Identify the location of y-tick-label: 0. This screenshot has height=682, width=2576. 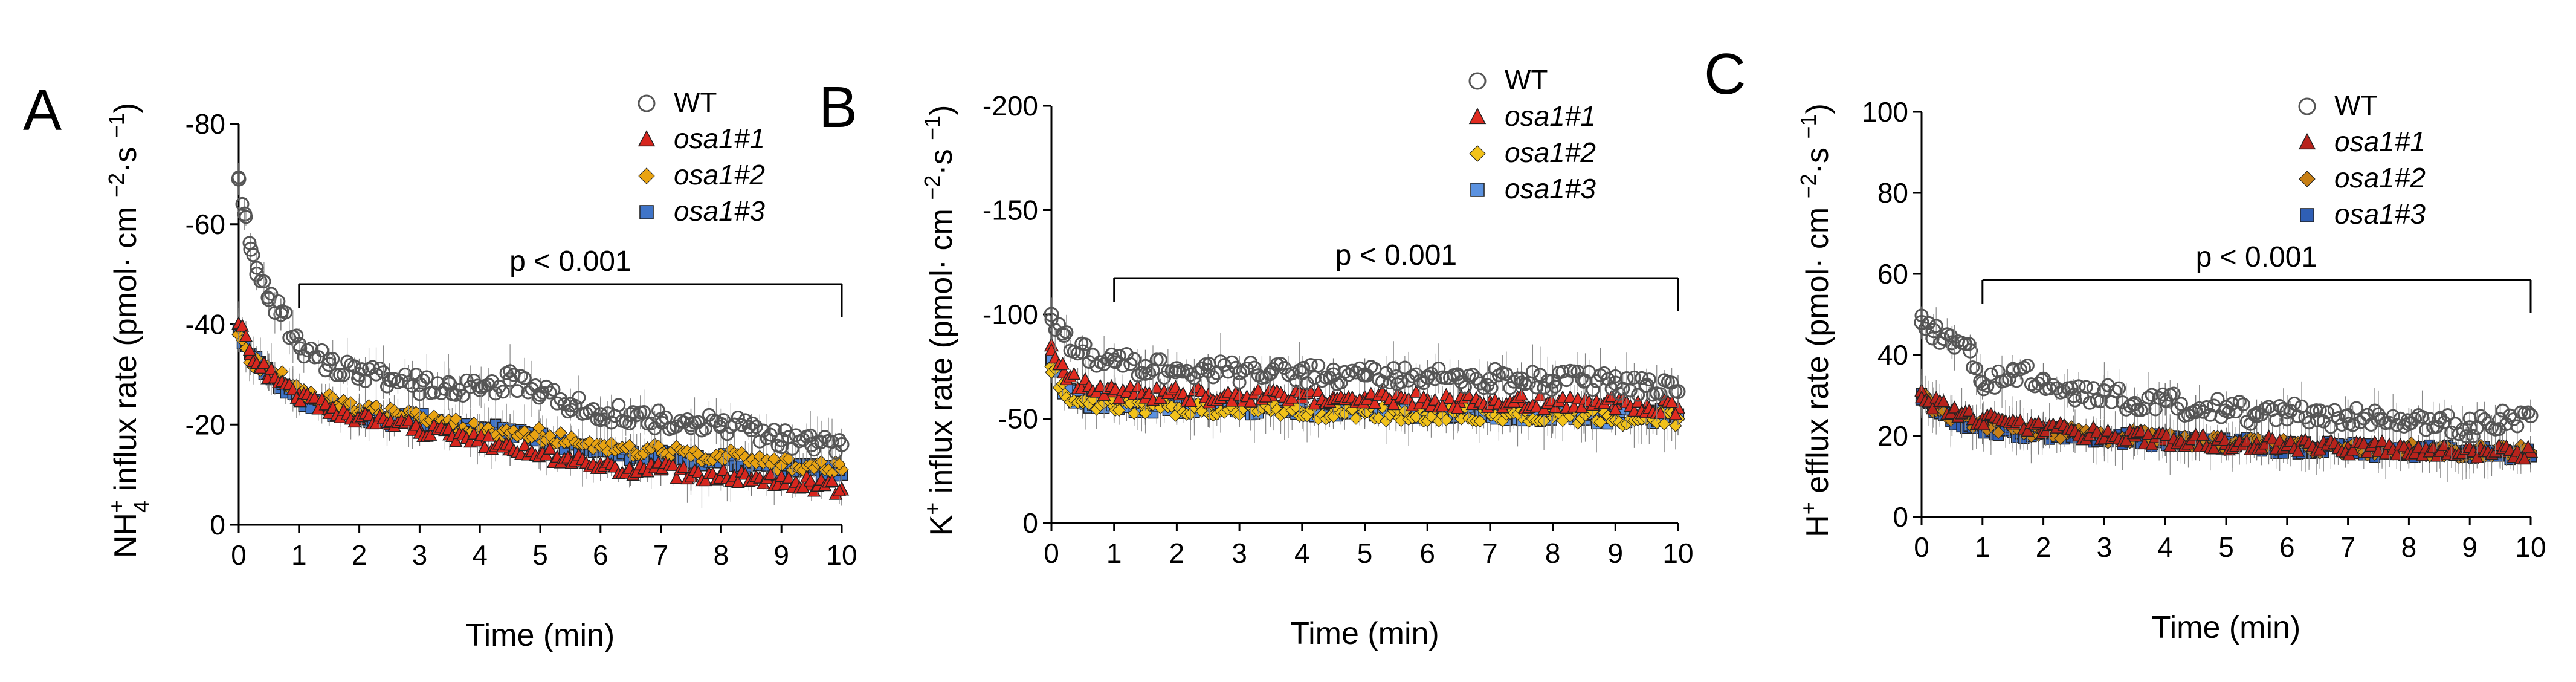
(1901, 517).